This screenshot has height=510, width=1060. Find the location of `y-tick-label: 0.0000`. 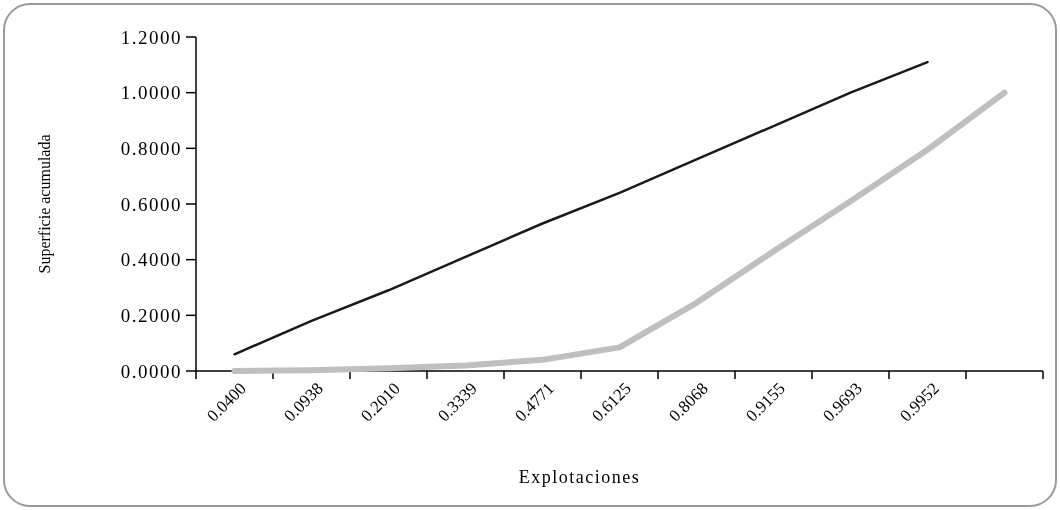

y-tick-label: 0.0000 is located at coordinates (151, 371).